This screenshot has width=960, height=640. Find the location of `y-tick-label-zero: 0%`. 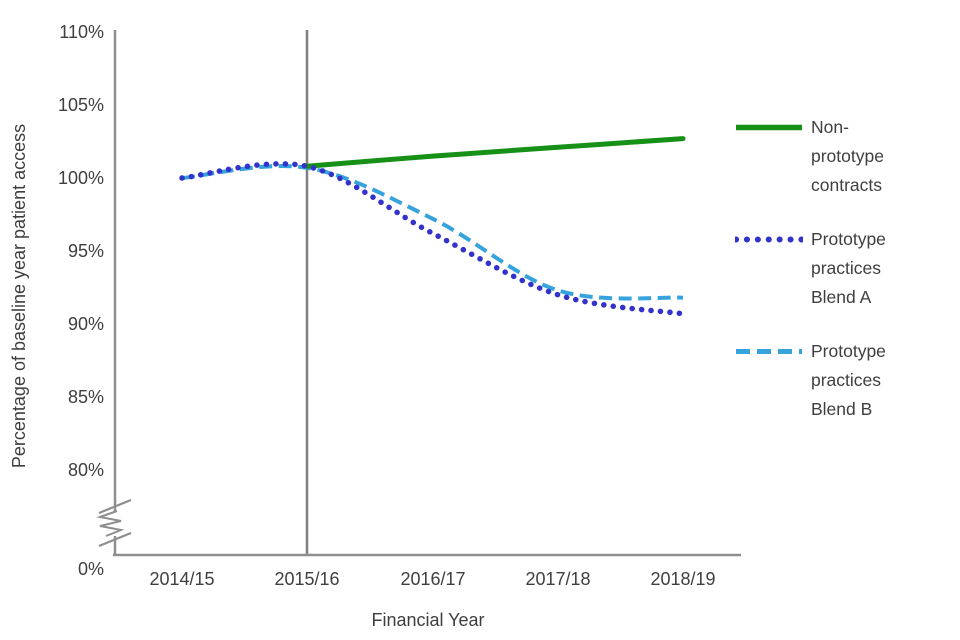

y-tick-label-zero: 0% is located at coordinates (91, 569).